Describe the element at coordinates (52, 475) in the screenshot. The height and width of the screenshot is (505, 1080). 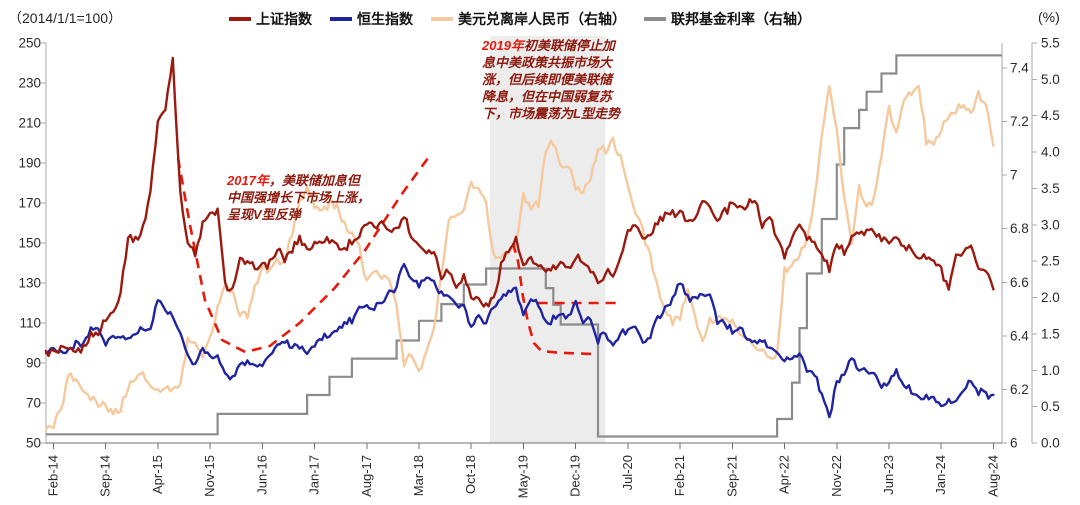
I see `x-axis-tick-label: Feb-14` at that location.